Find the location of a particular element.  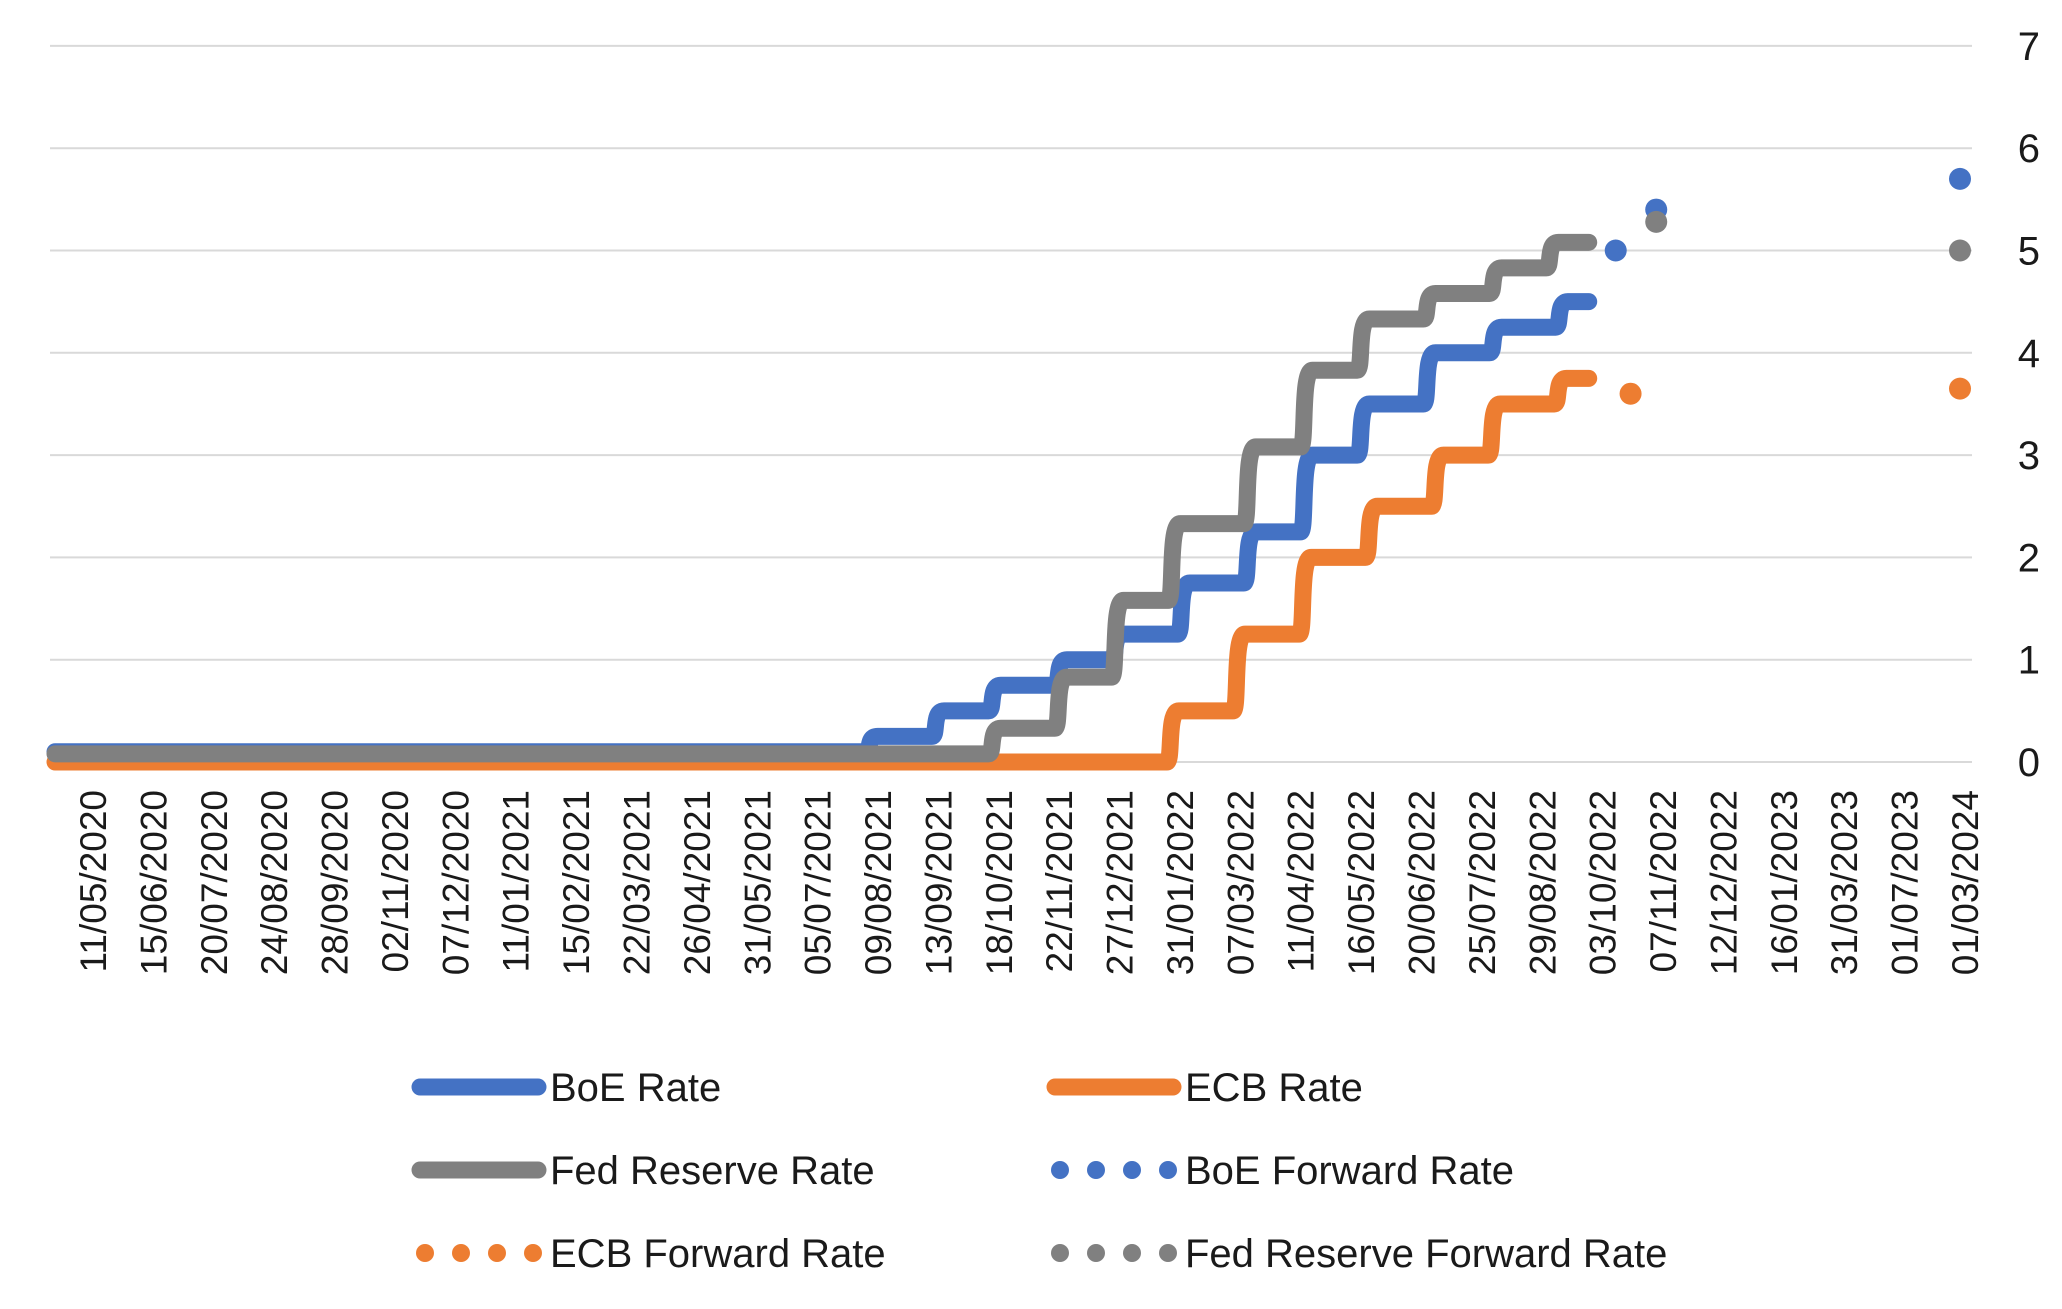

legend-label: BoE Forward Rate is located at coordinates (1349, 1171).